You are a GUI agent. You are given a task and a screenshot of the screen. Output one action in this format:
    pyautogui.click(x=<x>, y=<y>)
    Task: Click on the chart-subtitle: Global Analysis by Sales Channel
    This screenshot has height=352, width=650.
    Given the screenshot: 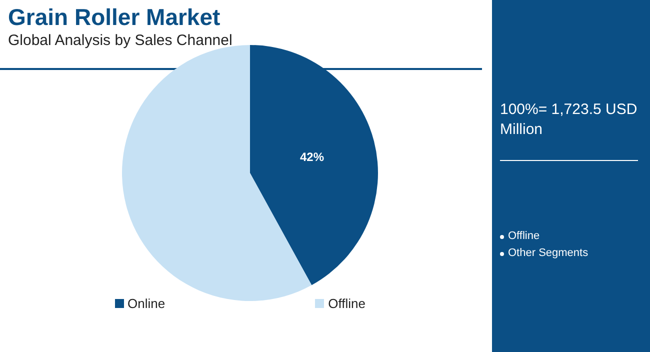 What is the action you would take?
    pyautogui.click(x=120, y=40)
    